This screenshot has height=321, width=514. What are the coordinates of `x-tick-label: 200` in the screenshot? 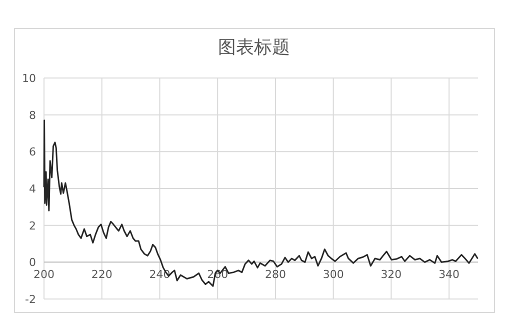 It's located at (44, 275).